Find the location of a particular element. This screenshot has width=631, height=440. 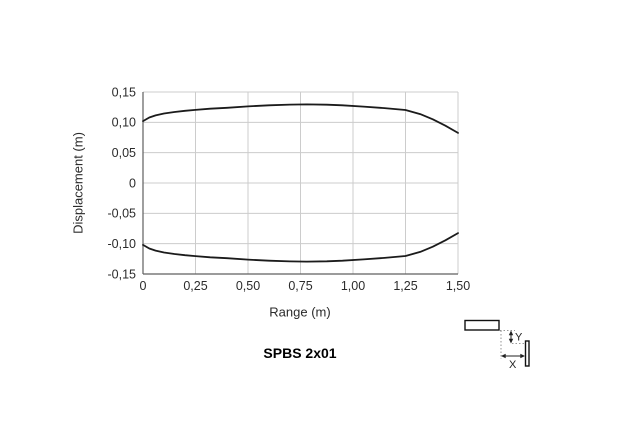

y-tick-label: -0,10 is located at coordinates (122, 244).